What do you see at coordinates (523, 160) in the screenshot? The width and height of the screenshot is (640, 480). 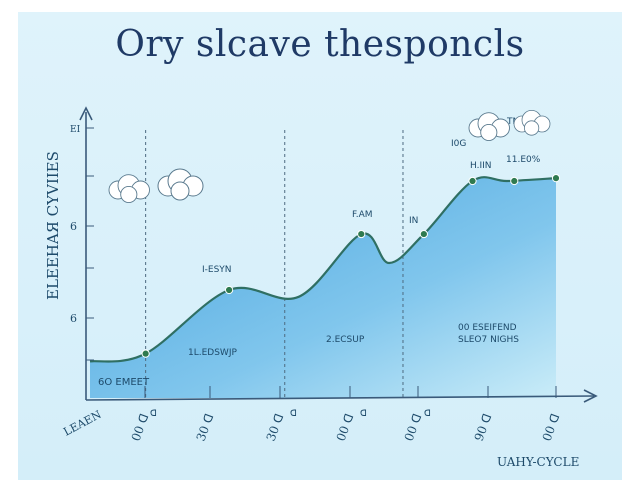 I see `annotation-12: 11.E0%` at bounding box center [523, 160].